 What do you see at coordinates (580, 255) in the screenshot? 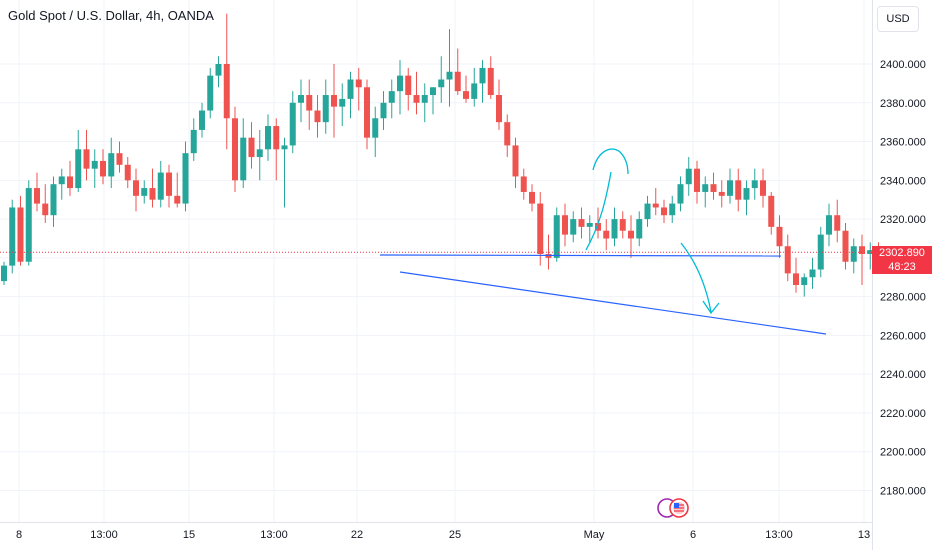
I see `support-horizontal-line` at bounding box center [580, 255].